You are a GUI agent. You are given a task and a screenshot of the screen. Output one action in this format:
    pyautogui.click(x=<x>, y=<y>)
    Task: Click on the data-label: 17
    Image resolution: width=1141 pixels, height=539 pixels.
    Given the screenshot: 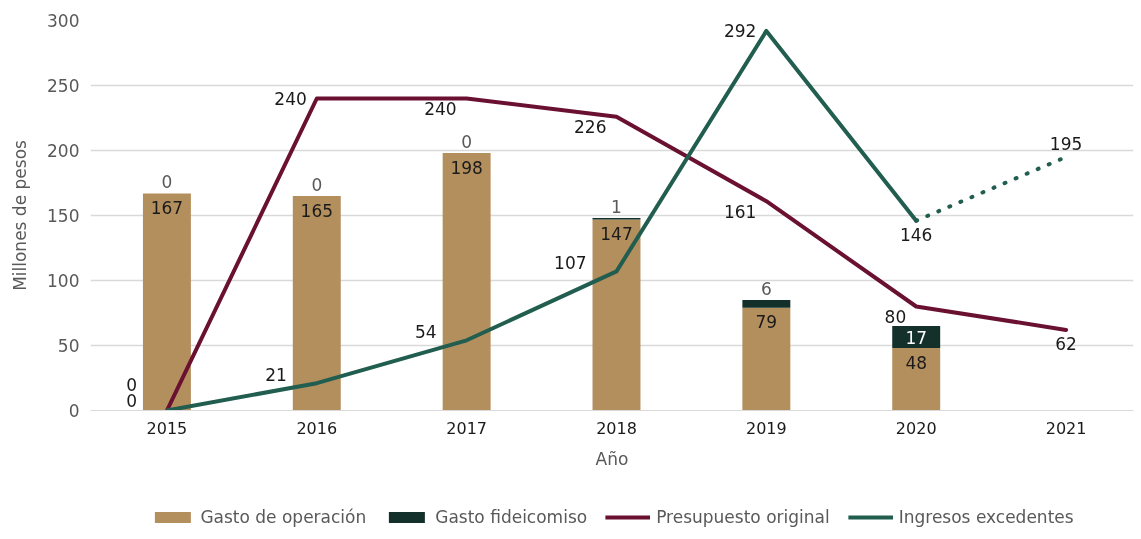 What is the action you would take?
    pyautogui.click(x=916, y=337)
    